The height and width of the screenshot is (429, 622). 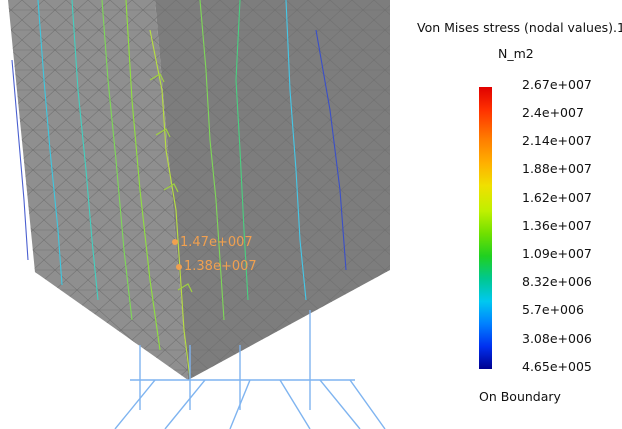 I want to click on legend-tick: 2.14e+007, so click(x=557, y=140).